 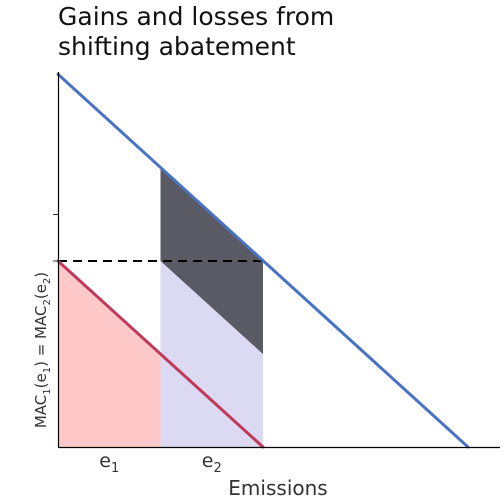 I want to click on chart-title-line-2: shifting abatement, so click(x=177, y=46).